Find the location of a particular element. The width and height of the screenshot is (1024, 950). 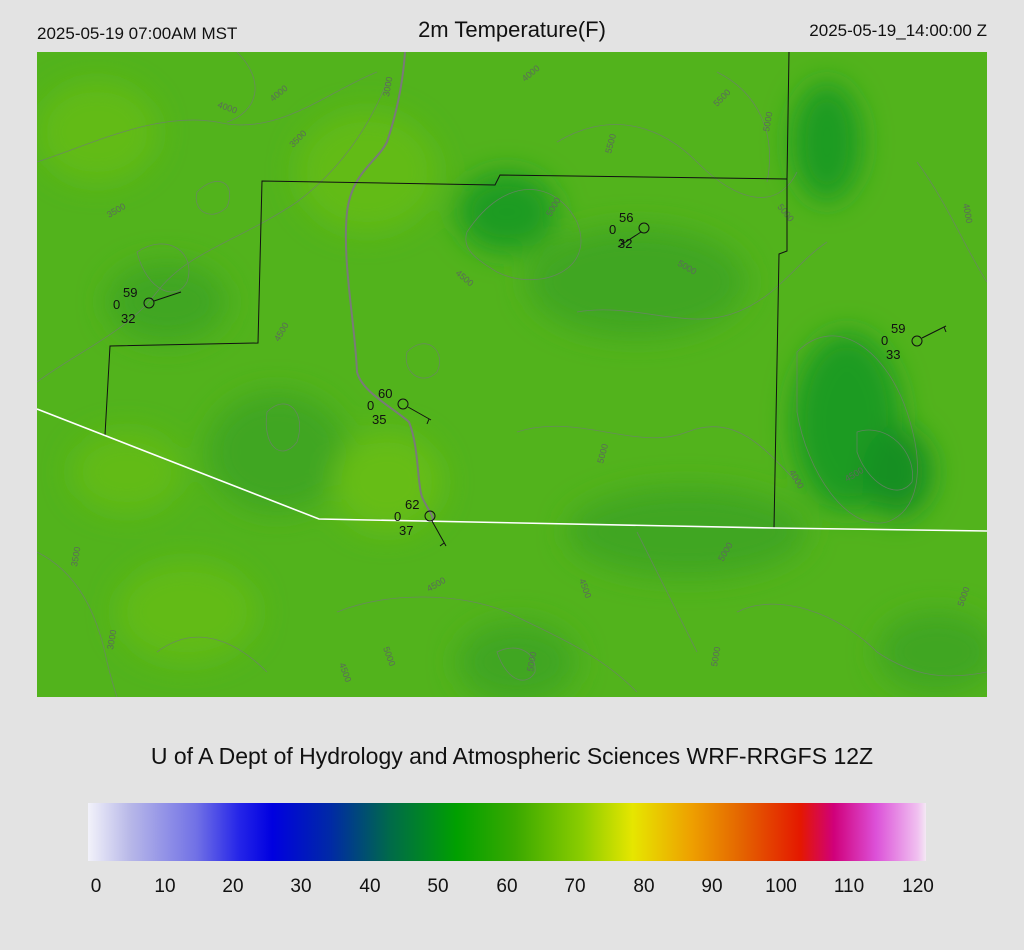

contour-label: 4000 is located at coordinates (967, 213).